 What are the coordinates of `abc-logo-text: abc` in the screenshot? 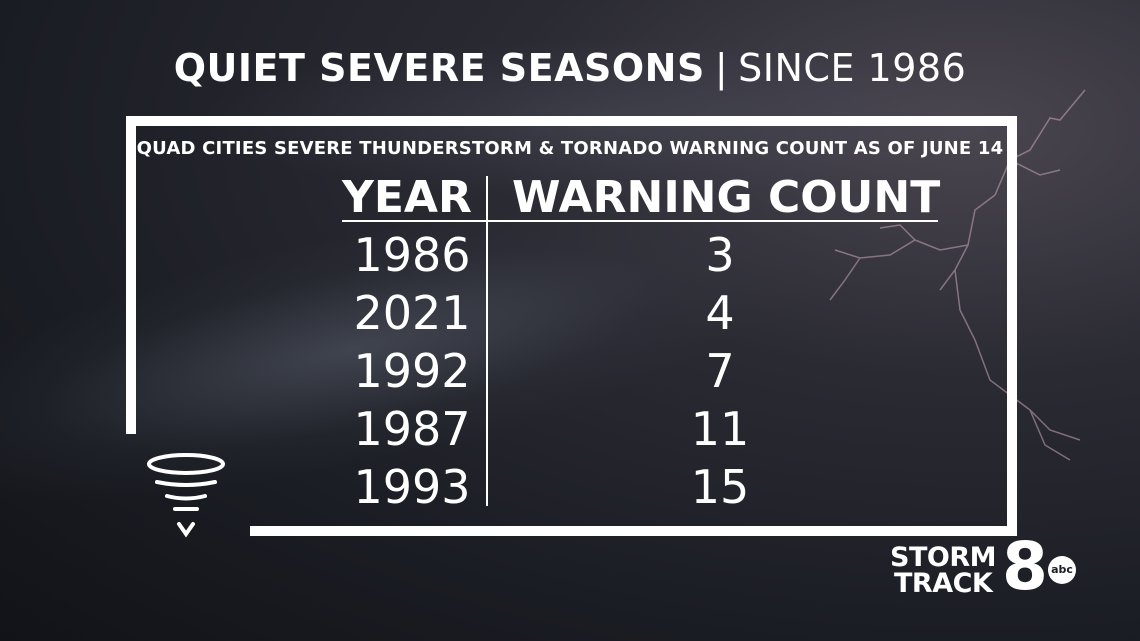 It's located at (1062, 569).